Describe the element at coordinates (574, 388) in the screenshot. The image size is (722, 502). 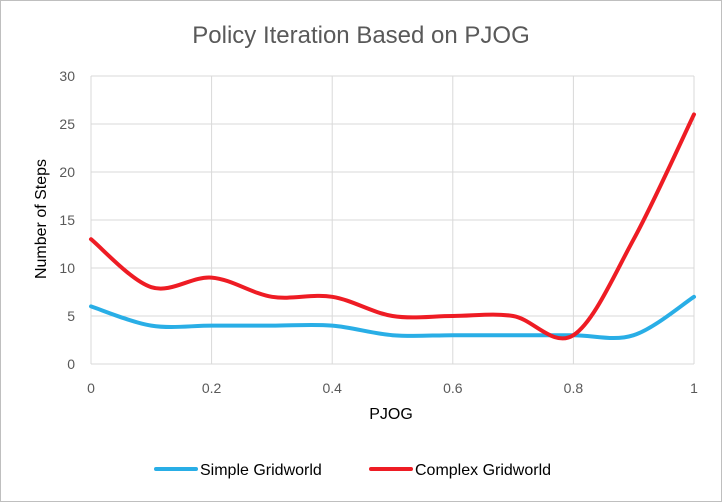
I see `x-tick-label: 0.8` at that location.